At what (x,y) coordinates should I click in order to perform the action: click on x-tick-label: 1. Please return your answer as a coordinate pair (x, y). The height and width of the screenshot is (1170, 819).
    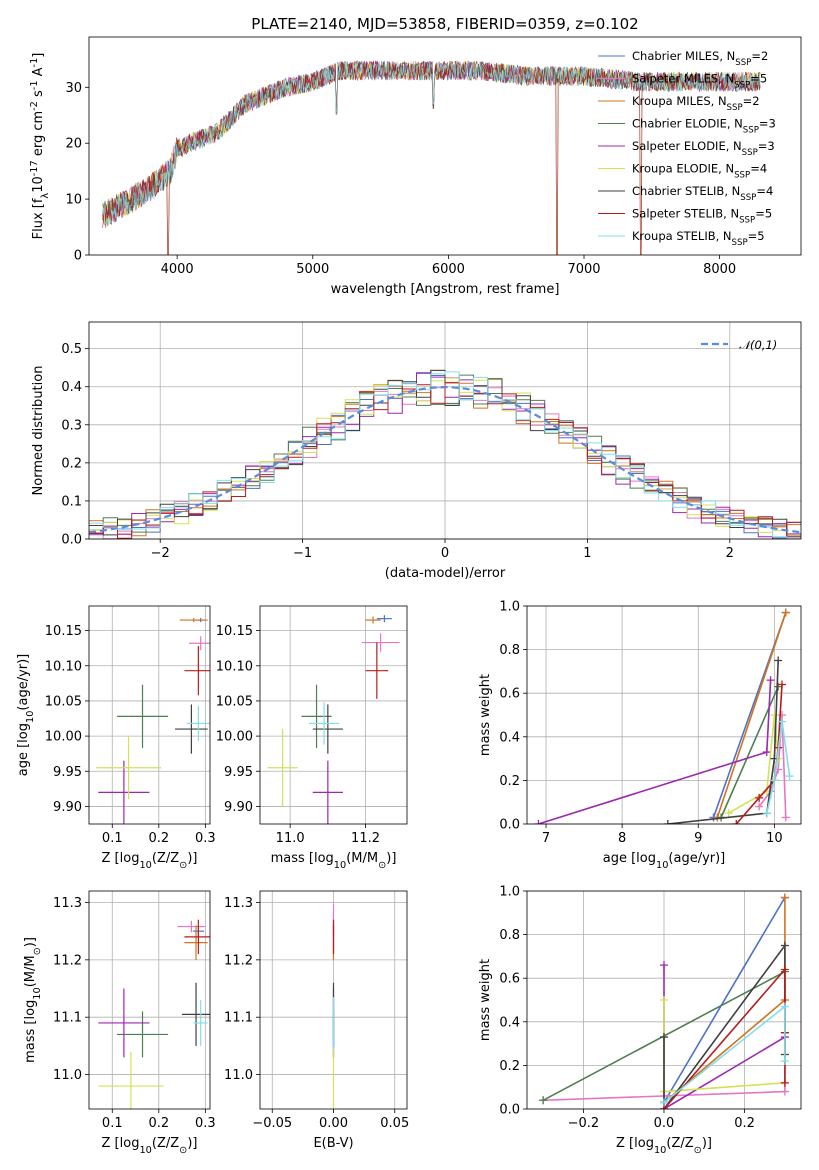
    Looking at the image, I should click on (587, 553).